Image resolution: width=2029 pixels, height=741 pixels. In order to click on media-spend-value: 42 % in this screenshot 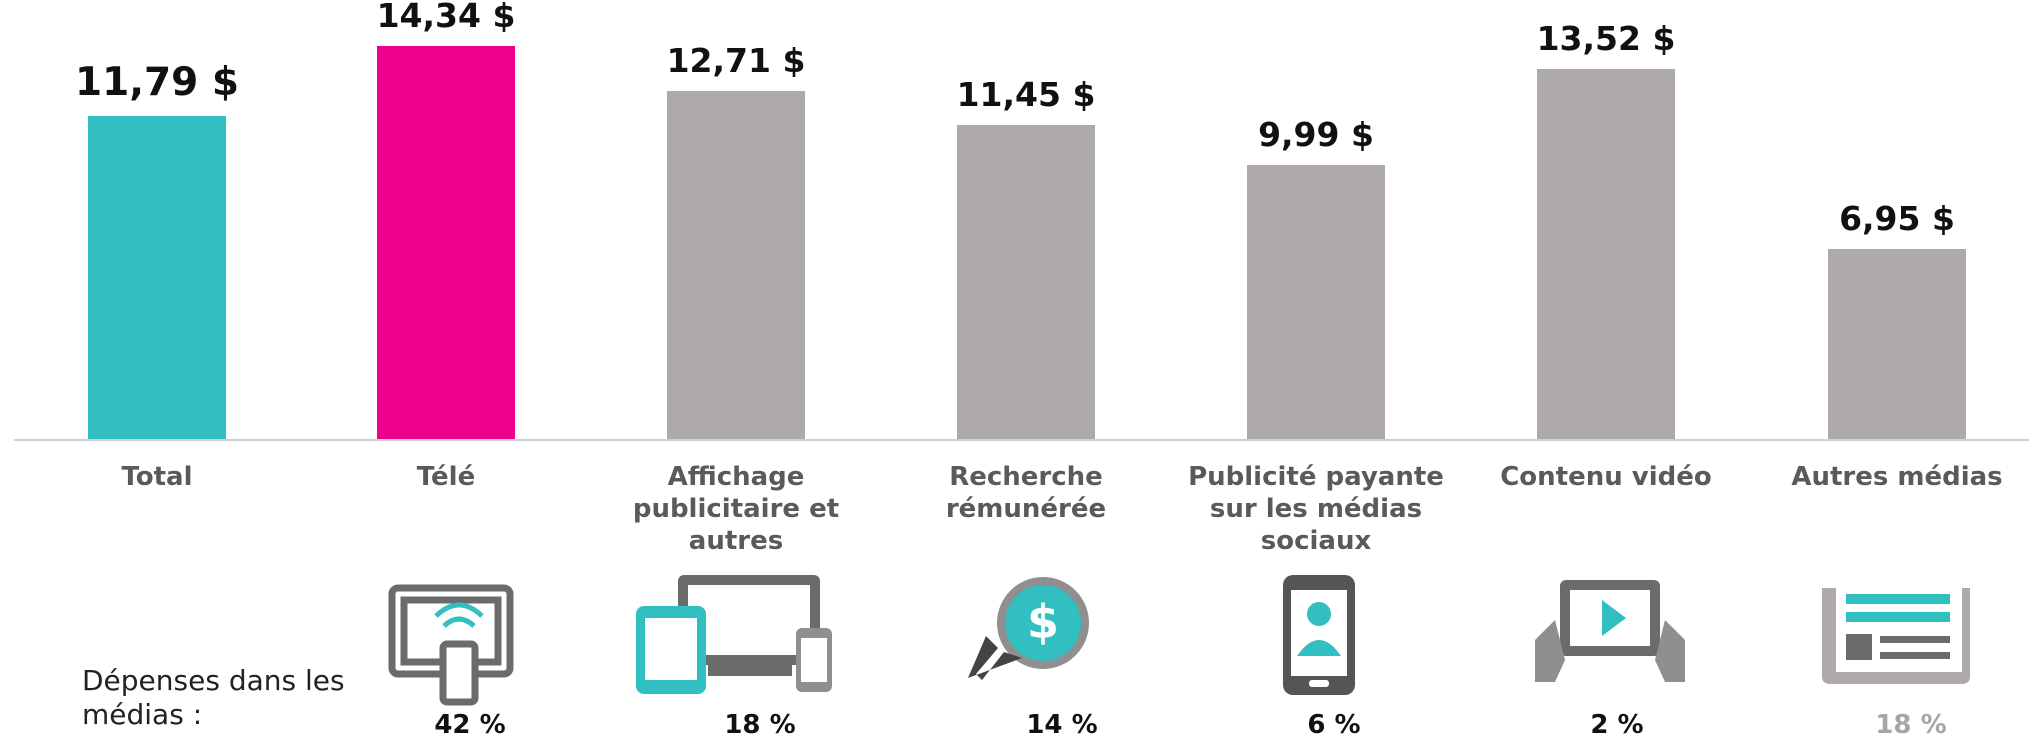, I will do `click(470, 725)`.